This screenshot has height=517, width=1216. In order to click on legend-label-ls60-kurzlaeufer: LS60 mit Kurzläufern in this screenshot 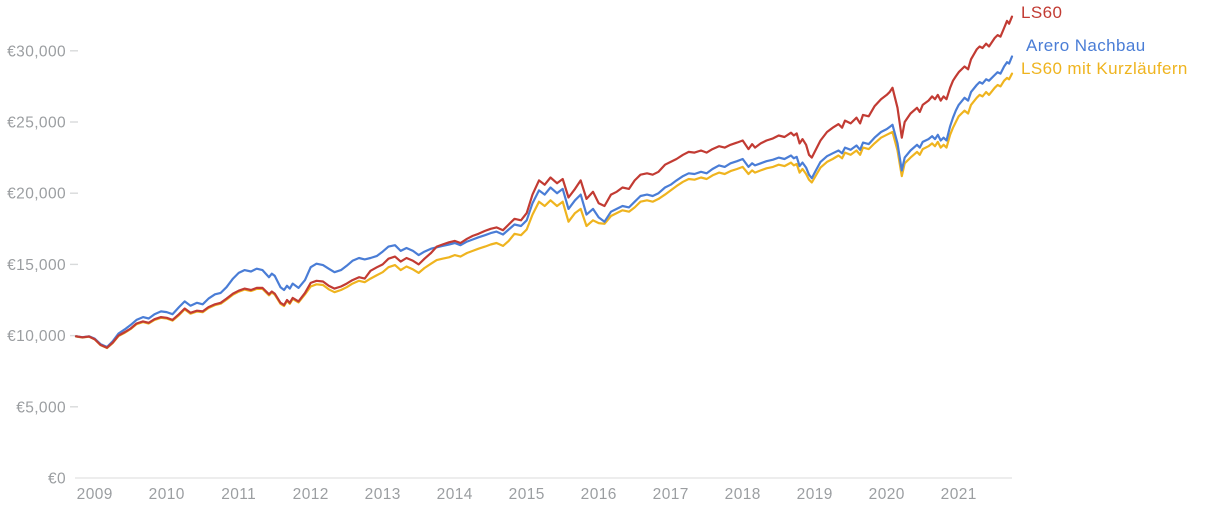, I will do `click(1104, 68)`.